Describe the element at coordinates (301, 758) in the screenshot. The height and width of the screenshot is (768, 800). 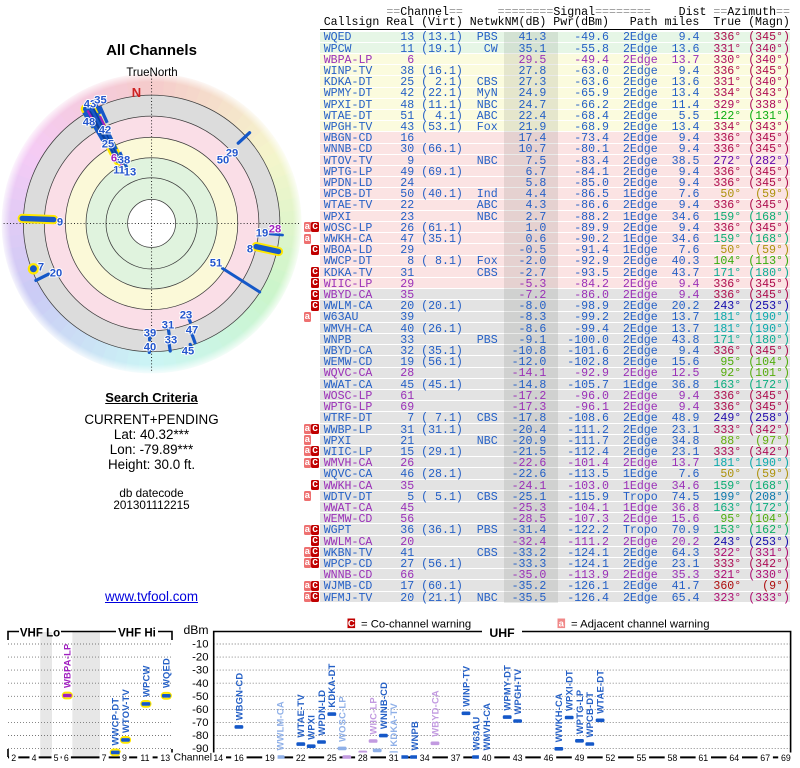
I see `svg-text: 22` at that location.